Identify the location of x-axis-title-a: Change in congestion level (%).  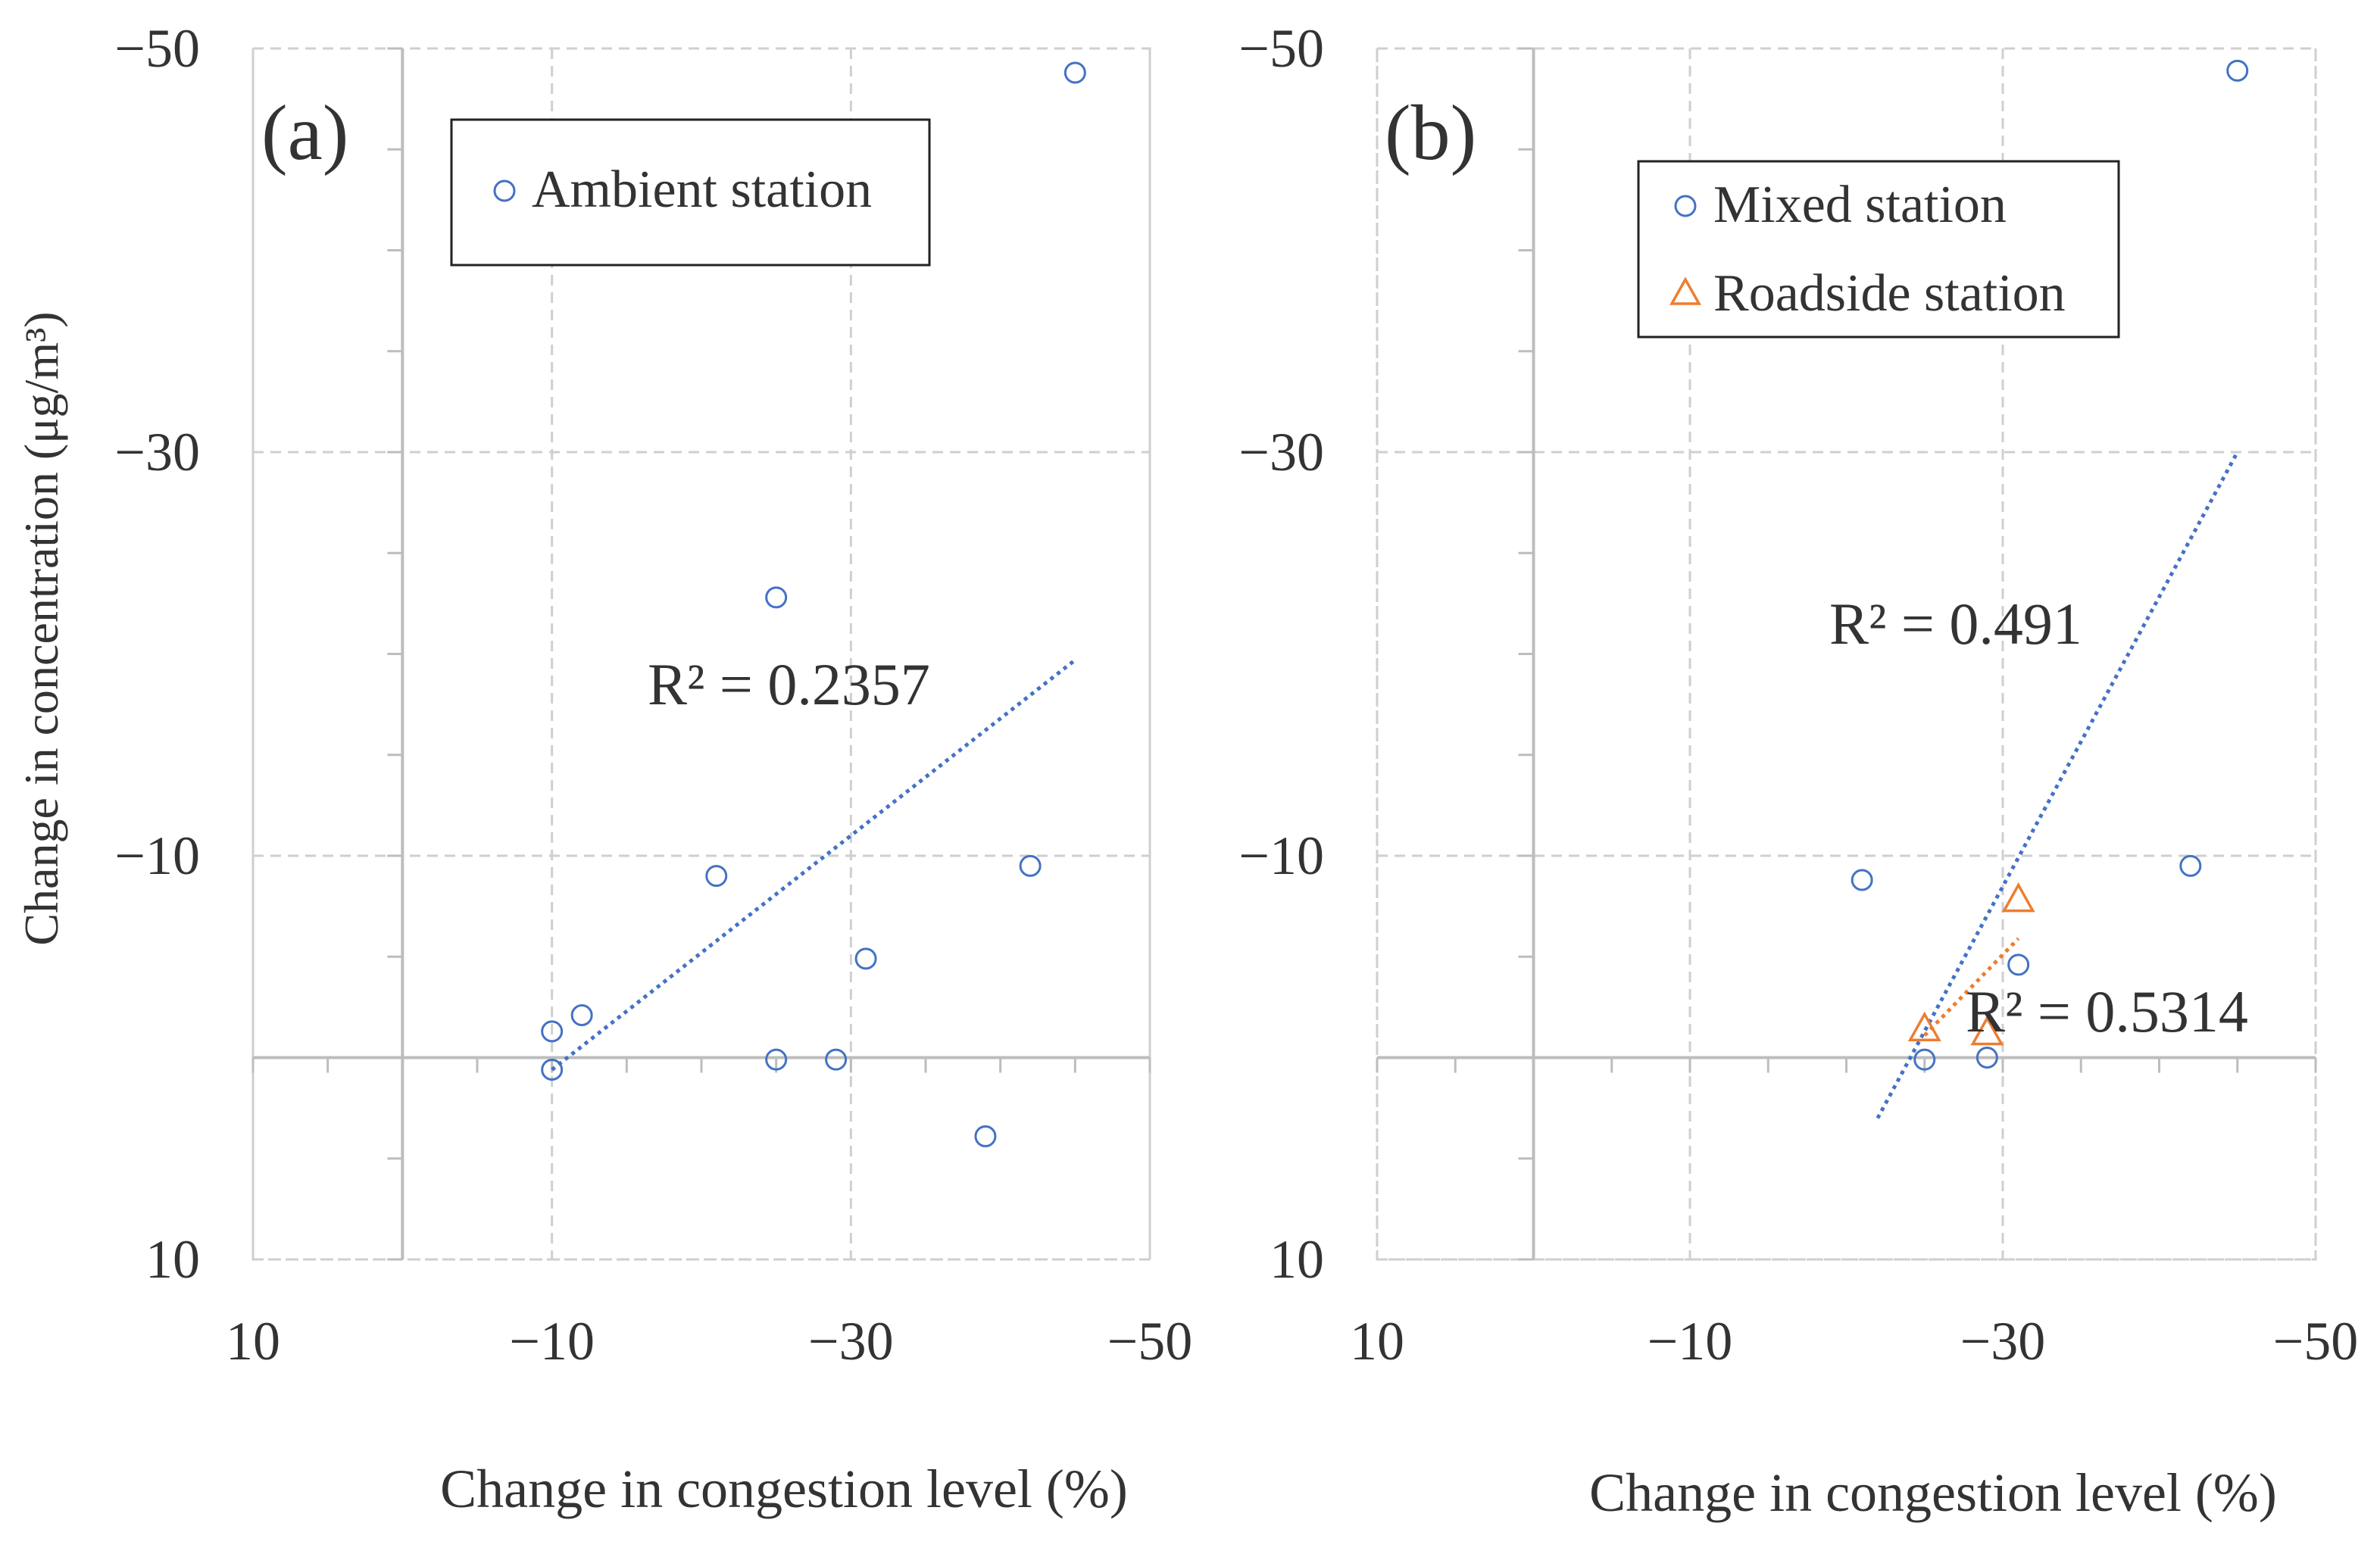
(784, 1489).